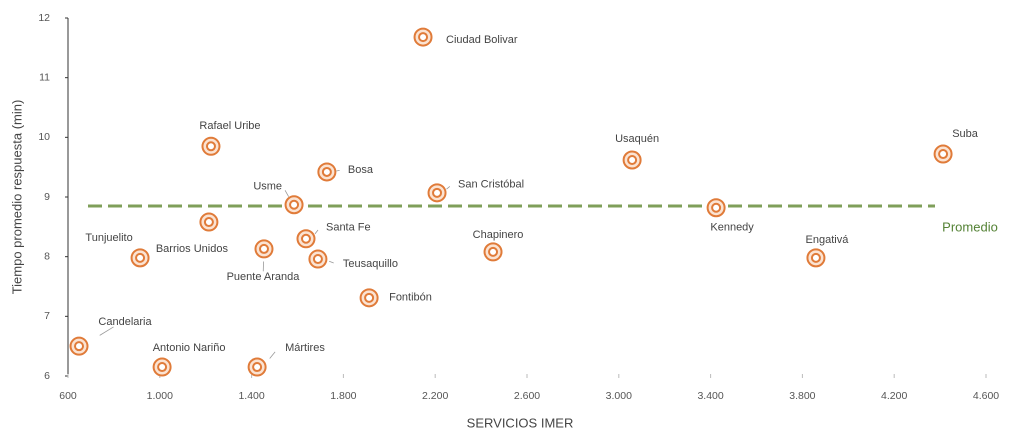  Describe the element at coordinates (637, 139) in the screenshot. I see `point-label: Usaquén` at that location.